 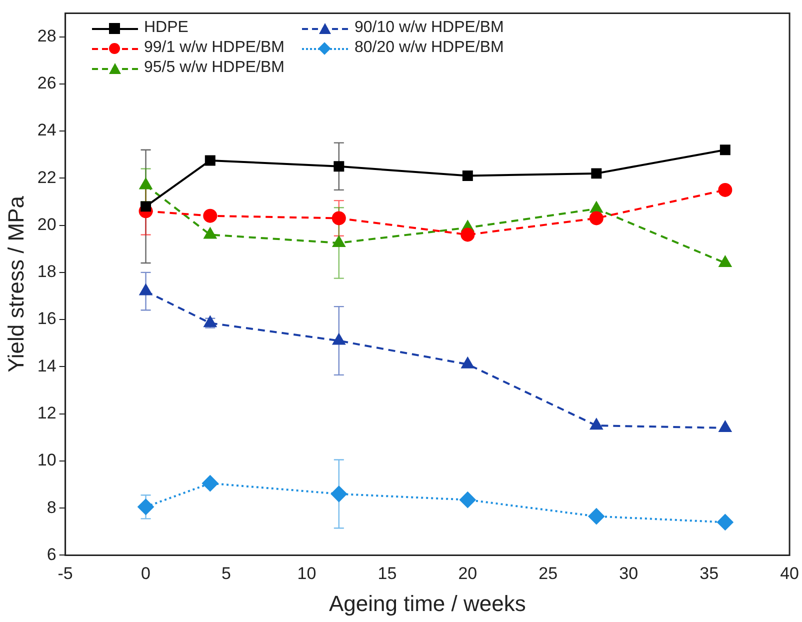 I want to click on legend-label: HDPE, so click(x=166, y=28).